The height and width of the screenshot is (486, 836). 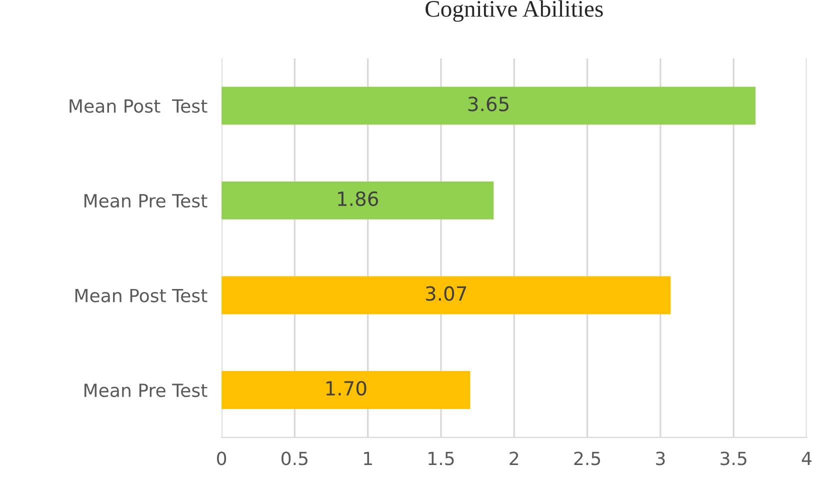 I want to click on data-label: 3.65, so click(x=488, y=104).